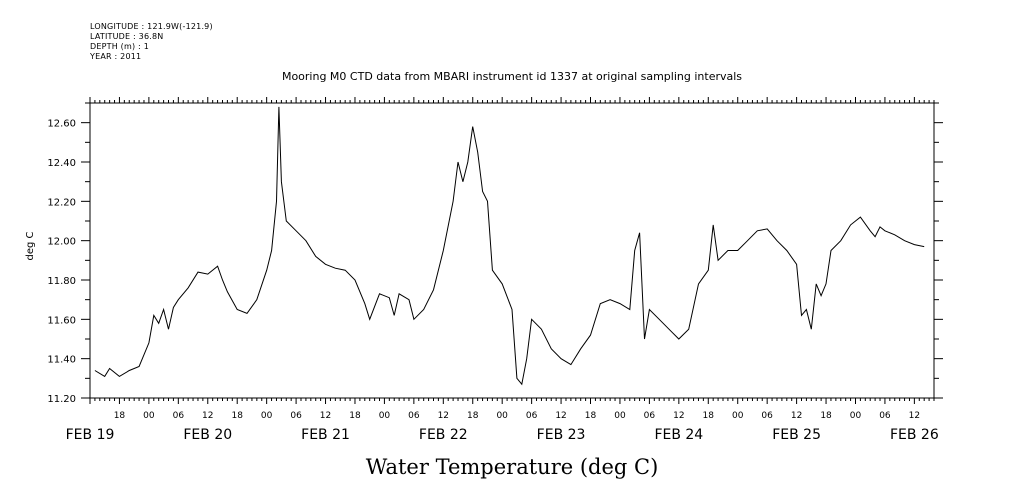 The height and width of the screenshot is (504, 1009). Describe the element at coordinates (151, 26) in the screenshot. I see `longitude-label: LONGITUDE : 121.9W(-121.9)` at that location.